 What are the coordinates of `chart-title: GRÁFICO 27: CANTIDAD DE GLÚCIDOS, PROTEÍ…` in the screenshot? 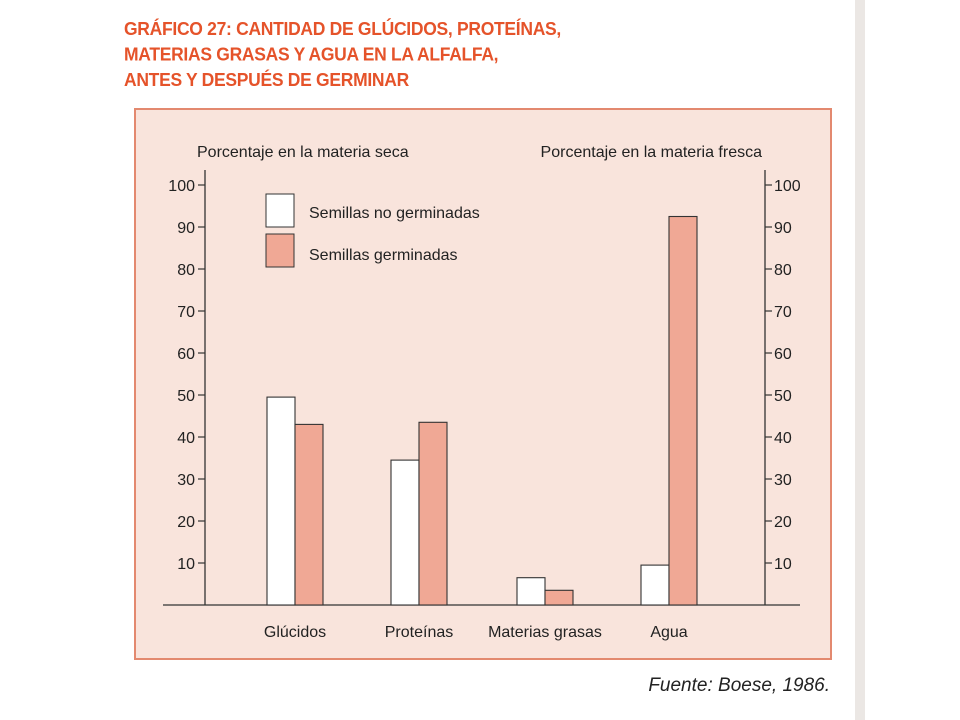 It's located at (424, 54).